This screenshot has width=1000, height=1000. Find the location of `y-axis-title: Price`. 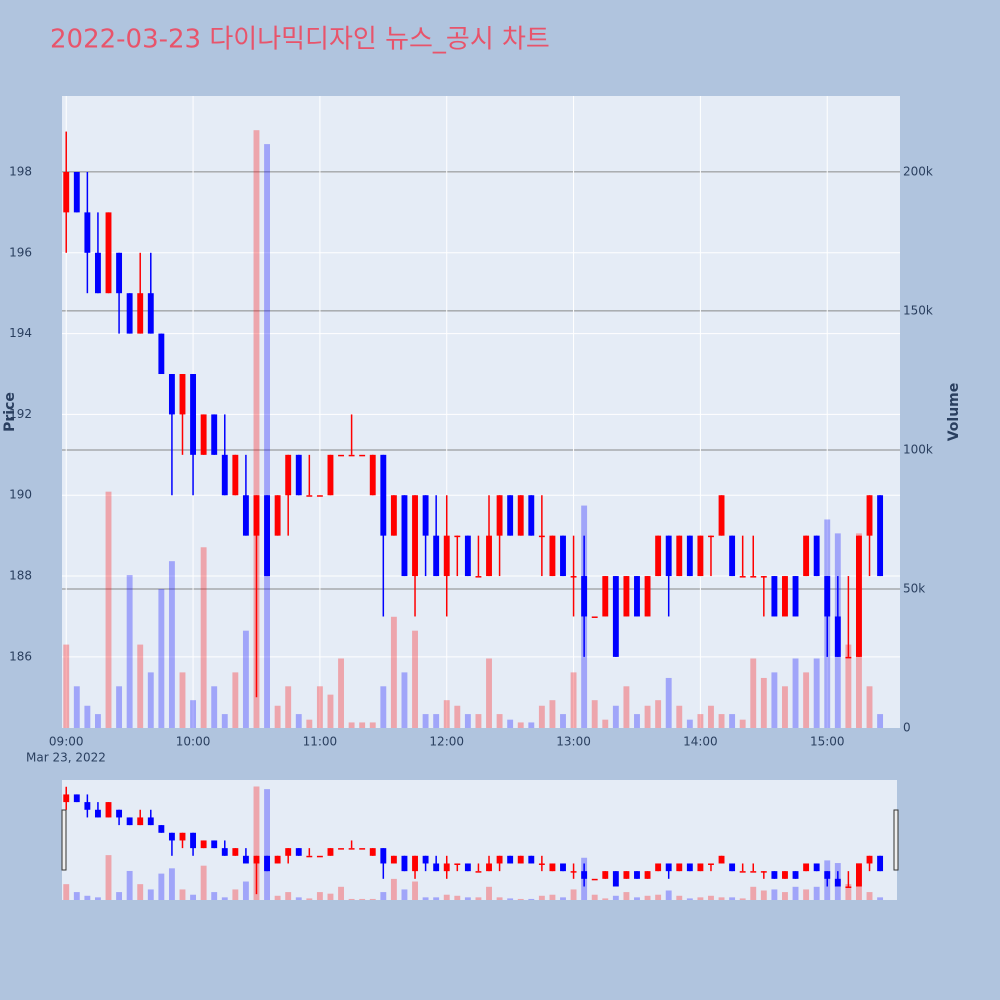

y-axis-title: Price is located at coordinates (10, 412).